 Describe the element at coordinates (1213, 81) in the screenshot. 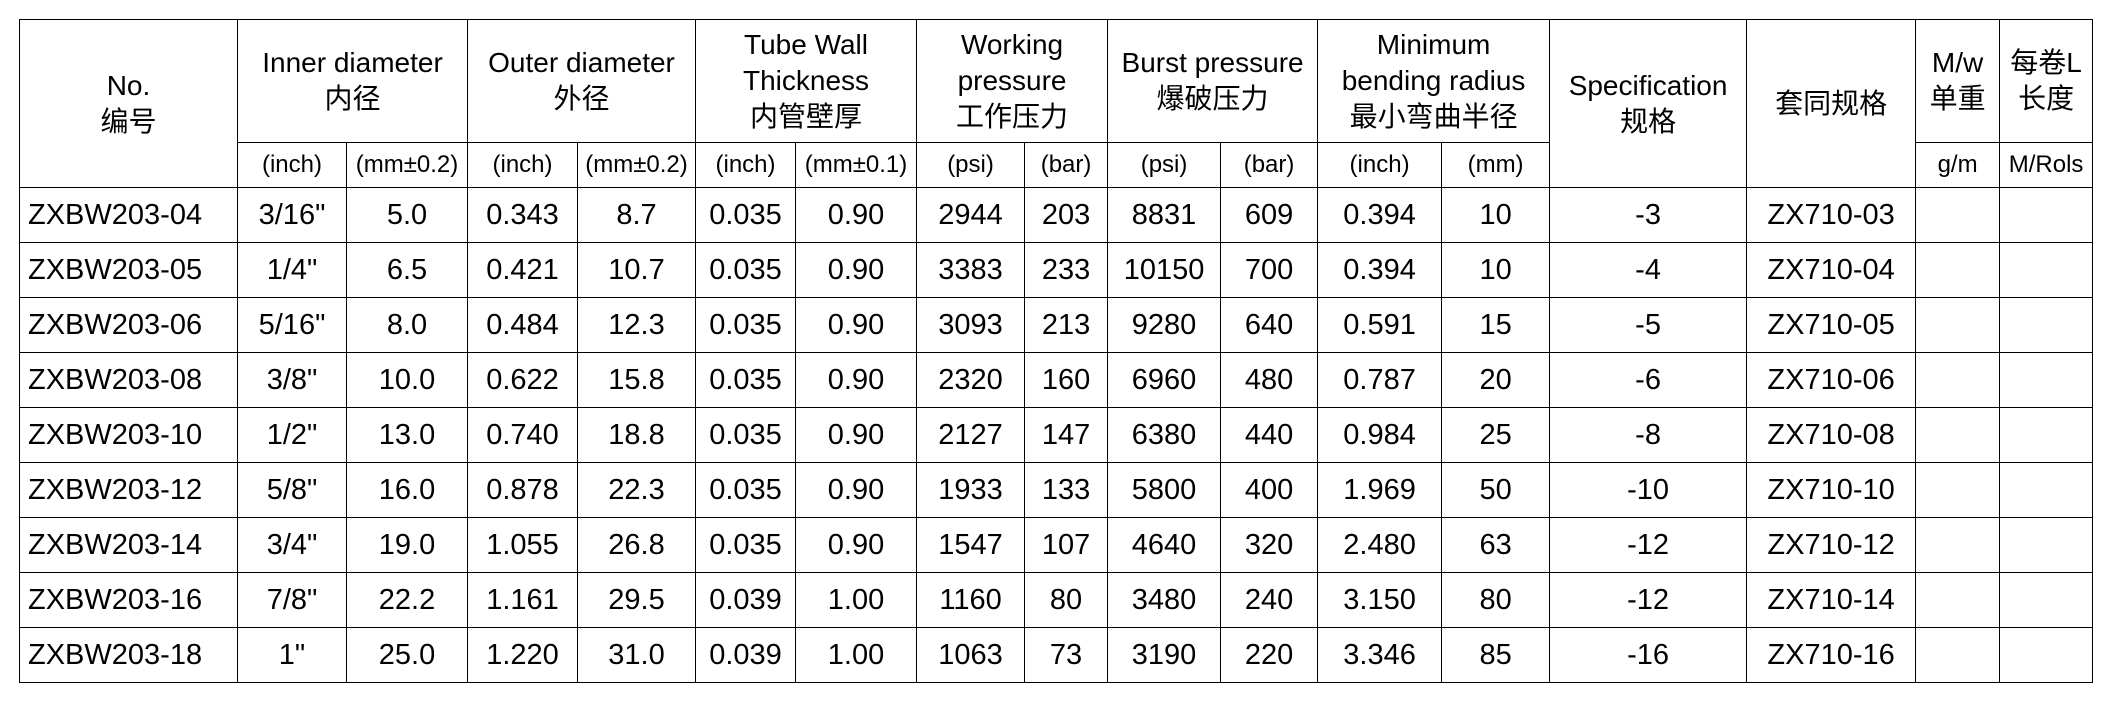

I see `header-cell: Burst pressure 爆破压力` at that location.